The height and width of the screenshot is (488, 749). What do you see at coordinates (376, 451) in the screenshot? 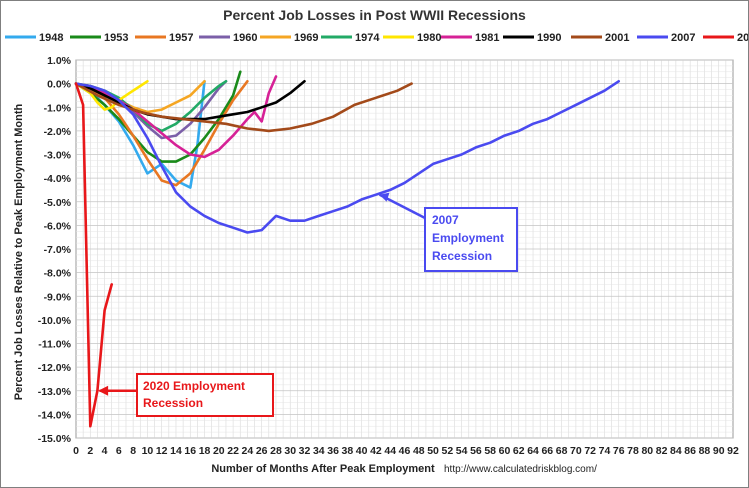
I see `x-tick-label: 42` at bounding box center [376, 451].